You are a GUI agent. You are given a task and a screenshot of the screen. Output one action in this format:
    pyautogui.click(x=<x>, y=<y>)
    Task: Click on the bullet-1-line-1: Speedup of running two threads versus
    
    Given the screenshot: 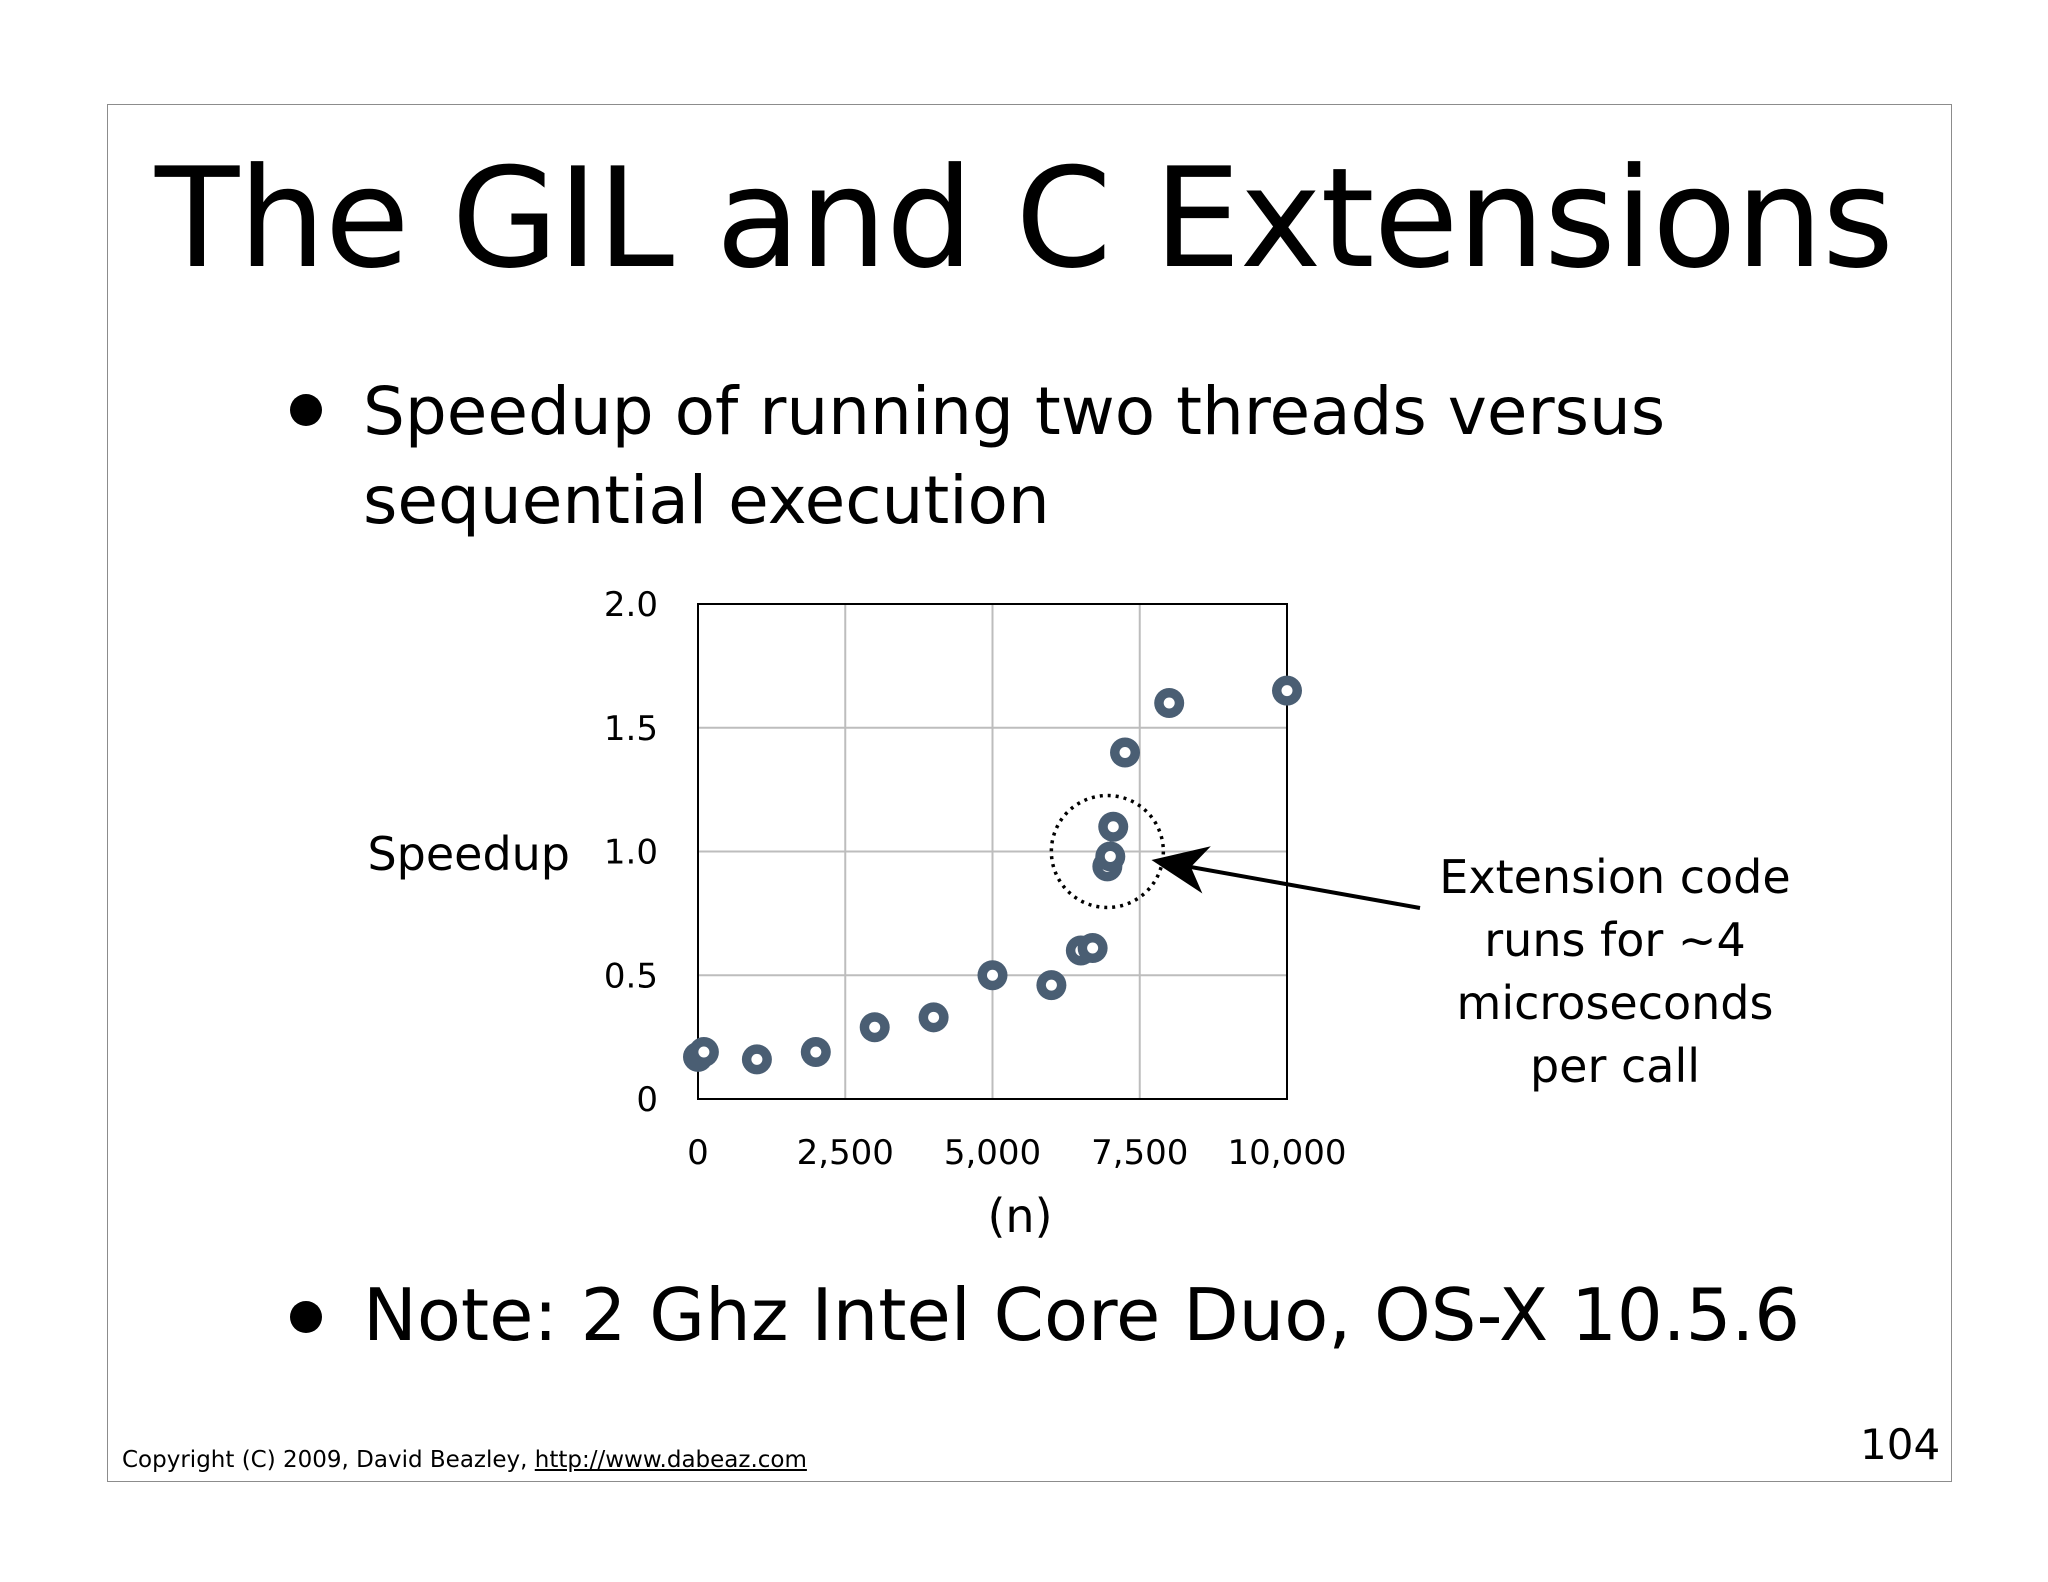 What is the action you would take?
    pyautogui.click(x=1014, y=411)
    